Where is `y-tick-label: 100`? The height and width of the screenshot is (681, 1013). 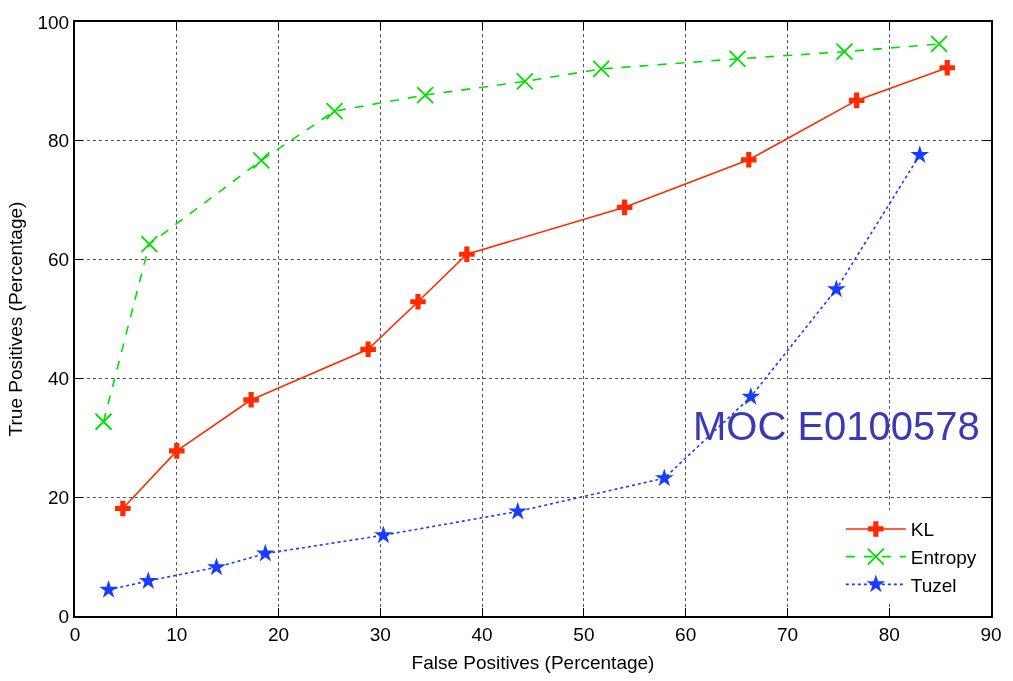
y-tick-label: 100 is located at coordinates (53, 22).